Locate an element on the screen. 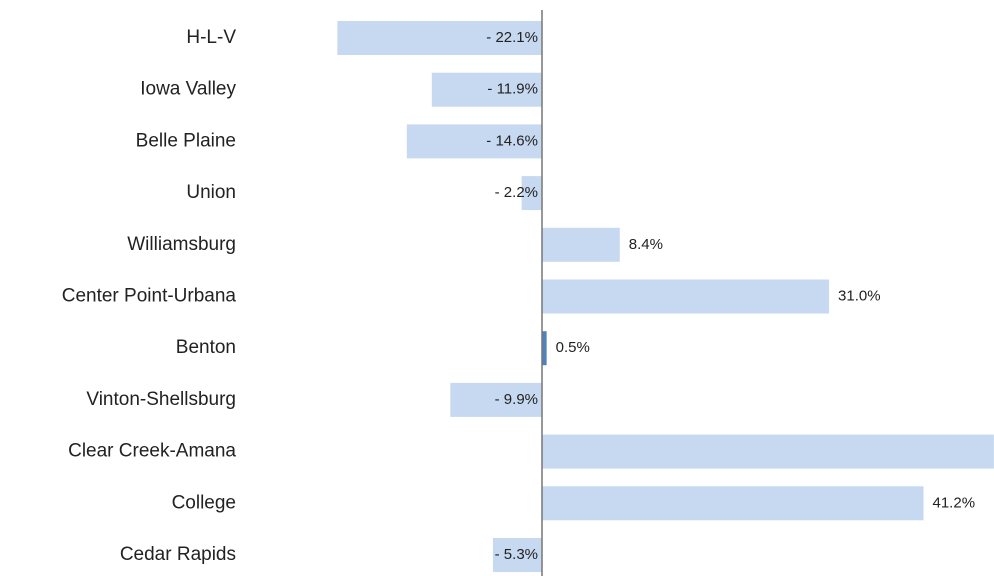 Image resolution: width=994 pixels, height=576 pixels. value-label: - 5.3% is located at coordinates (516, 554).